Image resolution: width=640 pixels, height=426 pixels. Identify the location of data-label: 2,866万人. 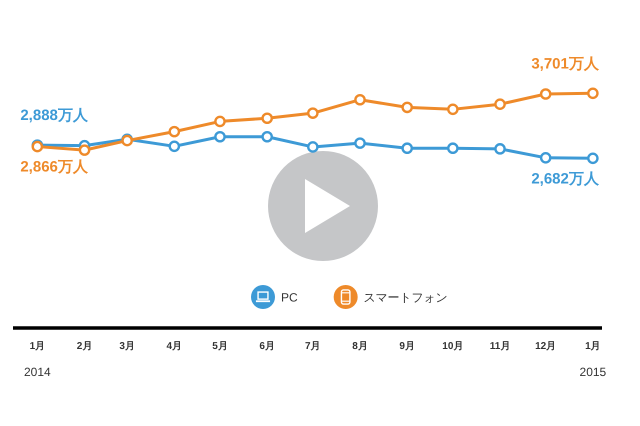
(54, 167).